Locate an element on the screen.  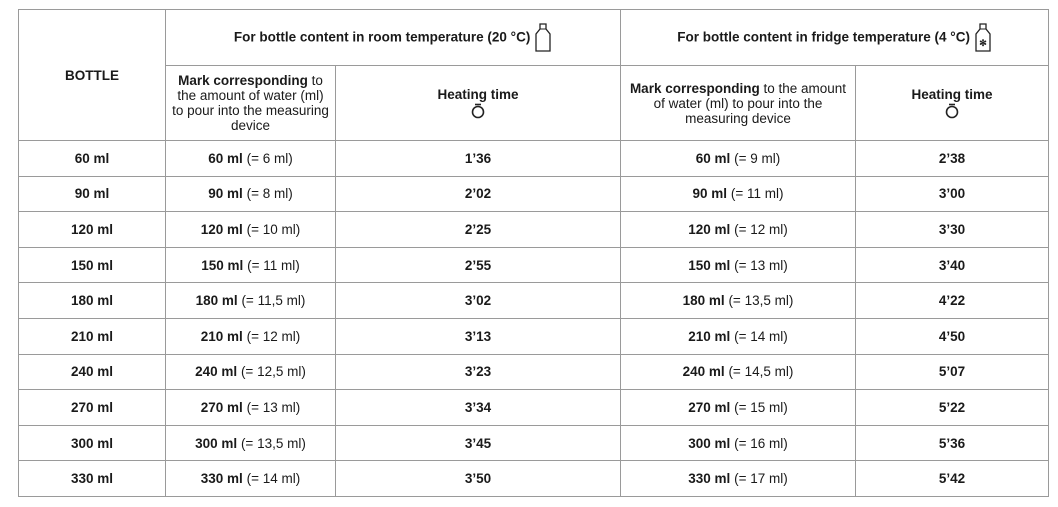
bottle-size: 300 ml is located at coordinates (92, 443).